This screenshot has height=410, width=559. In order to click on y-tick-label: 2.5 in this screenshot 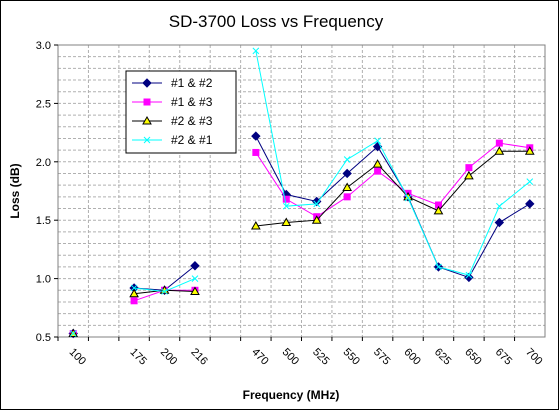, I will do `click(43, 104)`.